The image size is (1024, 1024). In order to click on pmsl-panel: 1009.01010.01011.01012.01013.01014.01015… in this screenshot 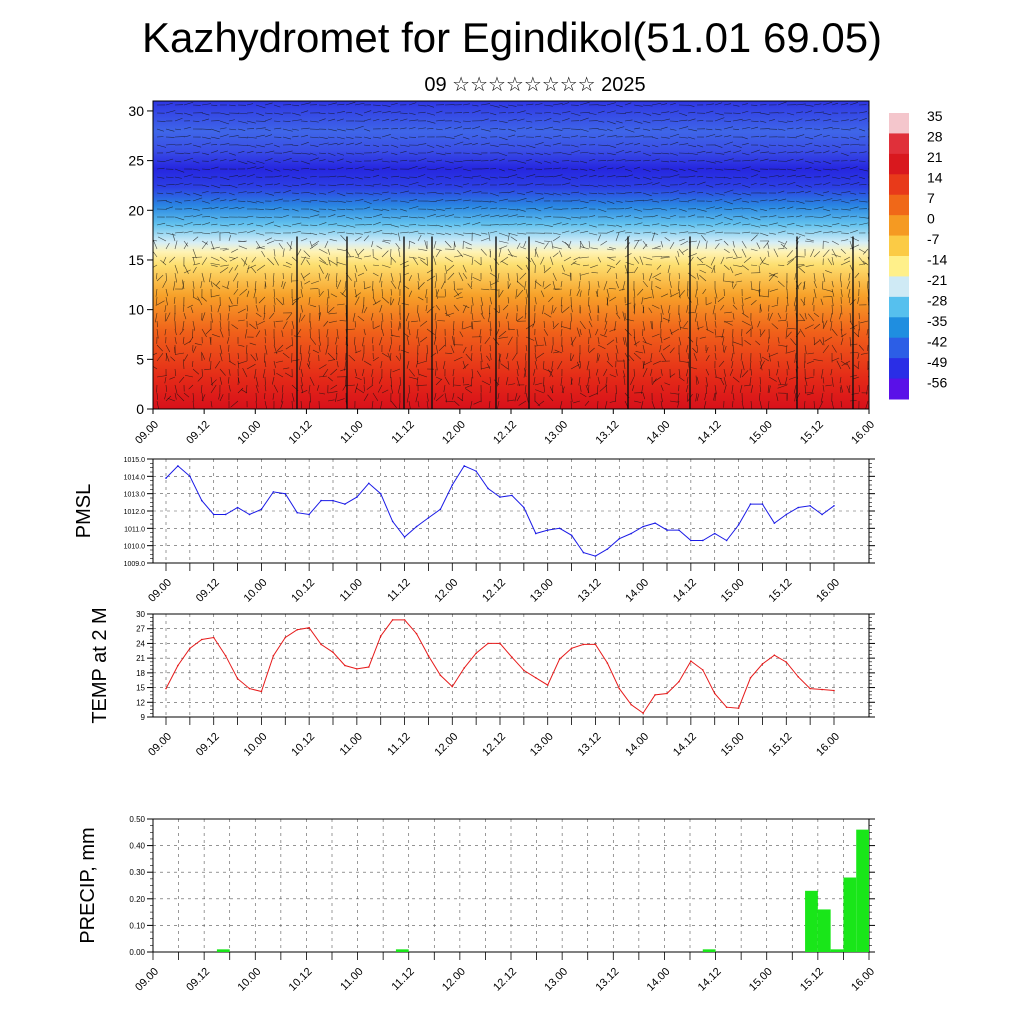, I will do `click(474, 531)`.